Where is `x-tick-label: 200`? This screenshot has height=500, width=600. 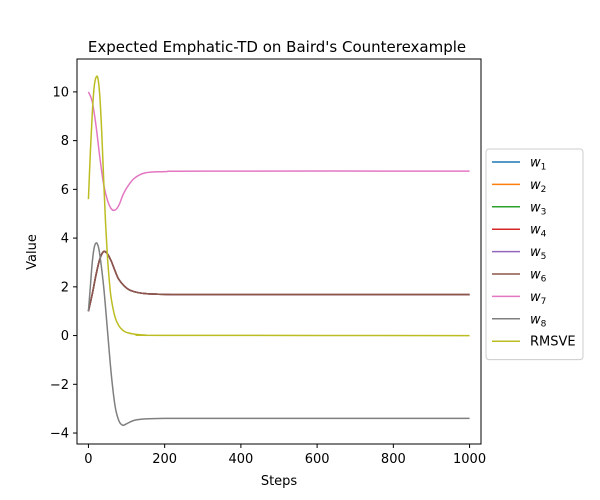 x-tick-label: 200 is located at coordinates (164, 459).